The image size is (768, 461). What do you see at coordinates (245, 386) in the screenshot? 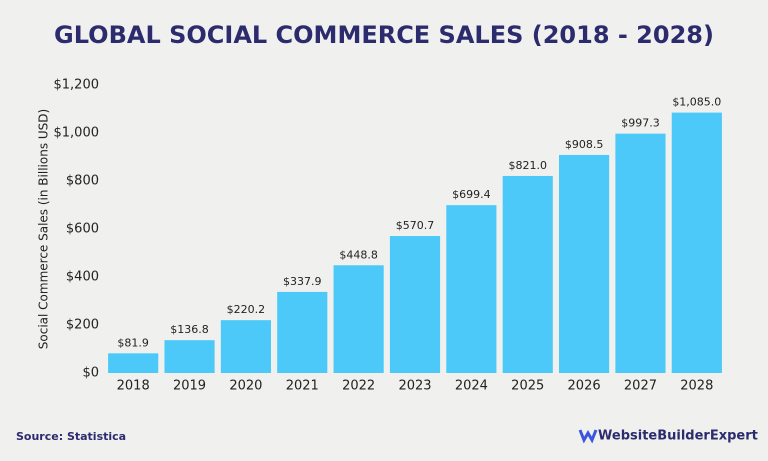
I see `x-tick-label: 2020` at bounding box center [245, 386].